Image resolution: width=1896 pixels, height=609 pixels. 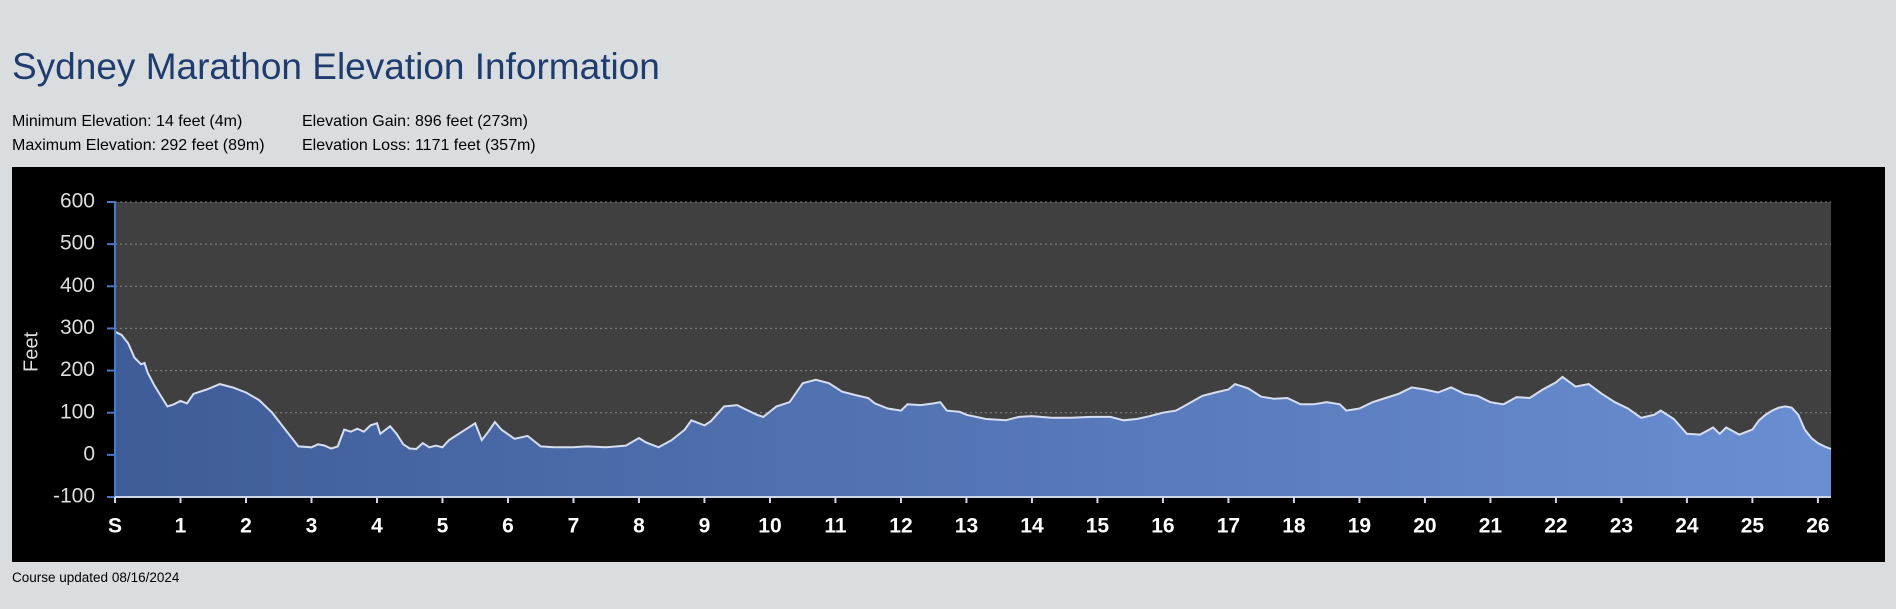 What do you see at coordinates (1621, 526) in the screenshot?
I see `x-tick-label: 23` at bounding box center [1621, 526].